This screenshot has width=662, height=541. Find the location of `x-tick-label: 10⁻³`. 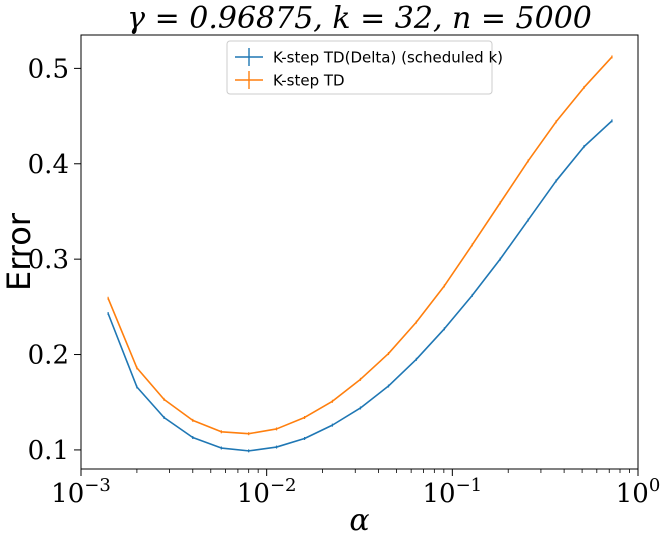

x-tick-label: 10⁻³ is located at coordinates (81, 492).